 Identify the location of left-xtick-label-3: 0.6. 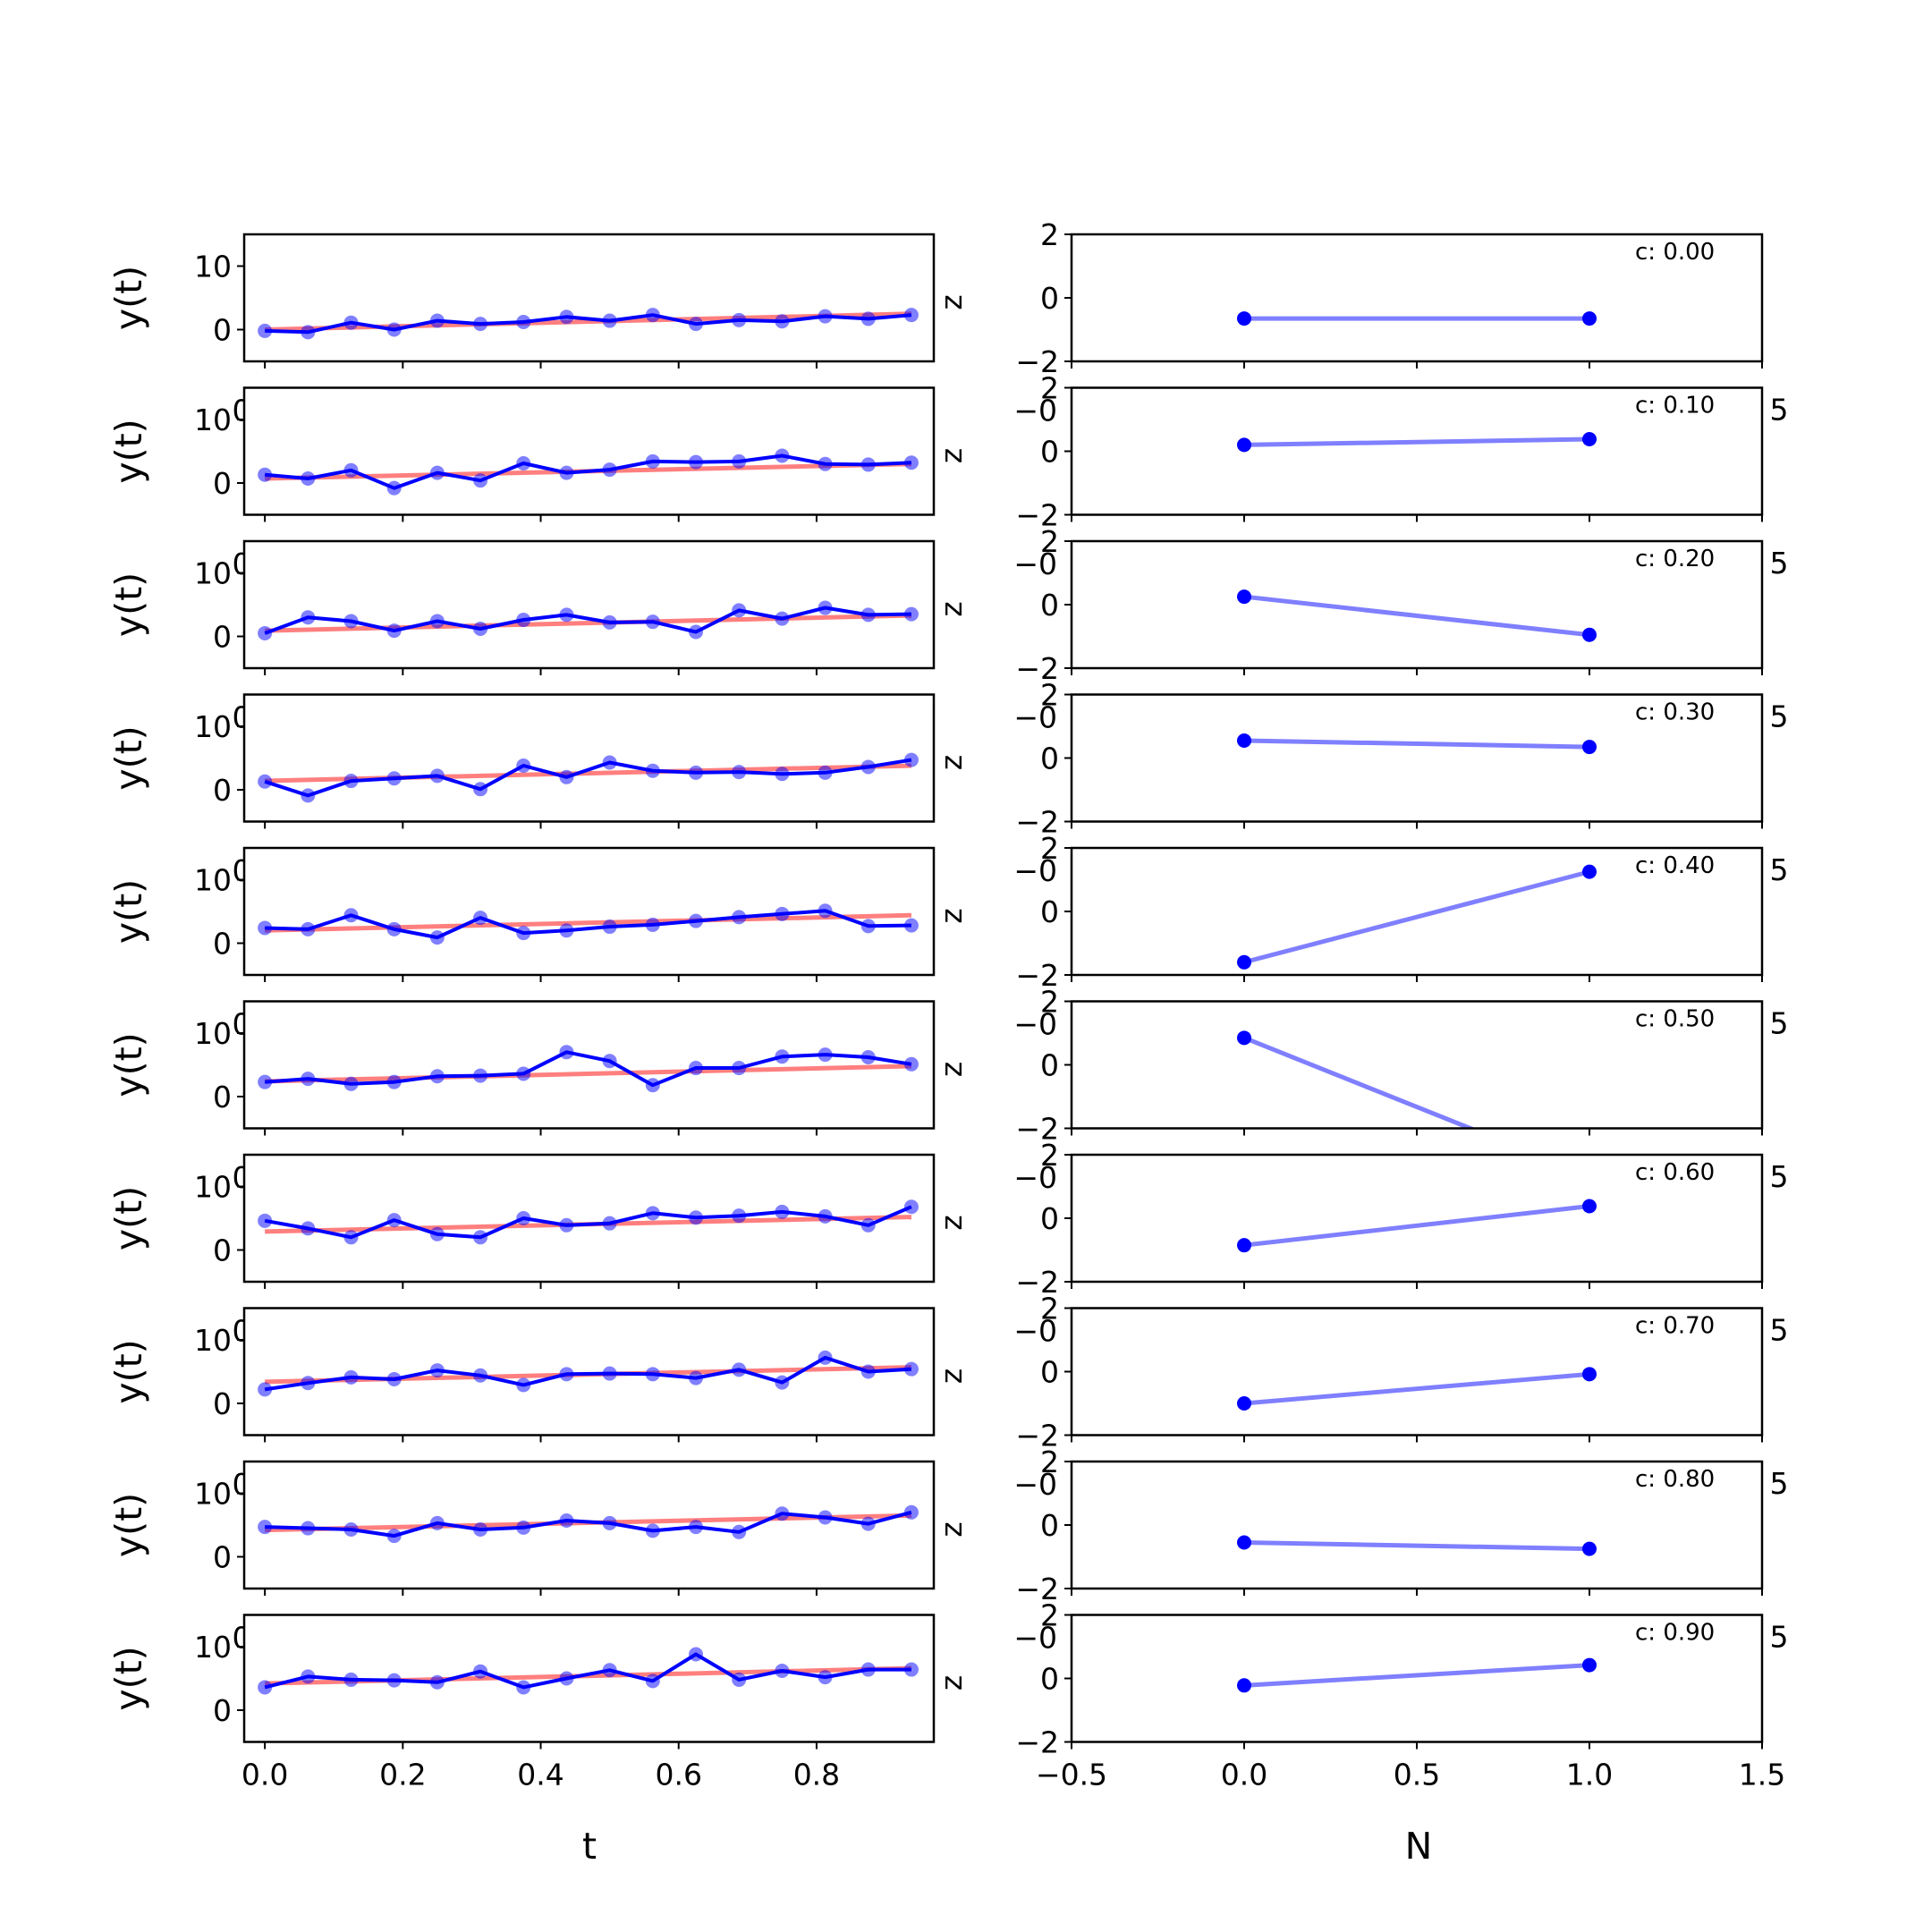
(678, 1775).